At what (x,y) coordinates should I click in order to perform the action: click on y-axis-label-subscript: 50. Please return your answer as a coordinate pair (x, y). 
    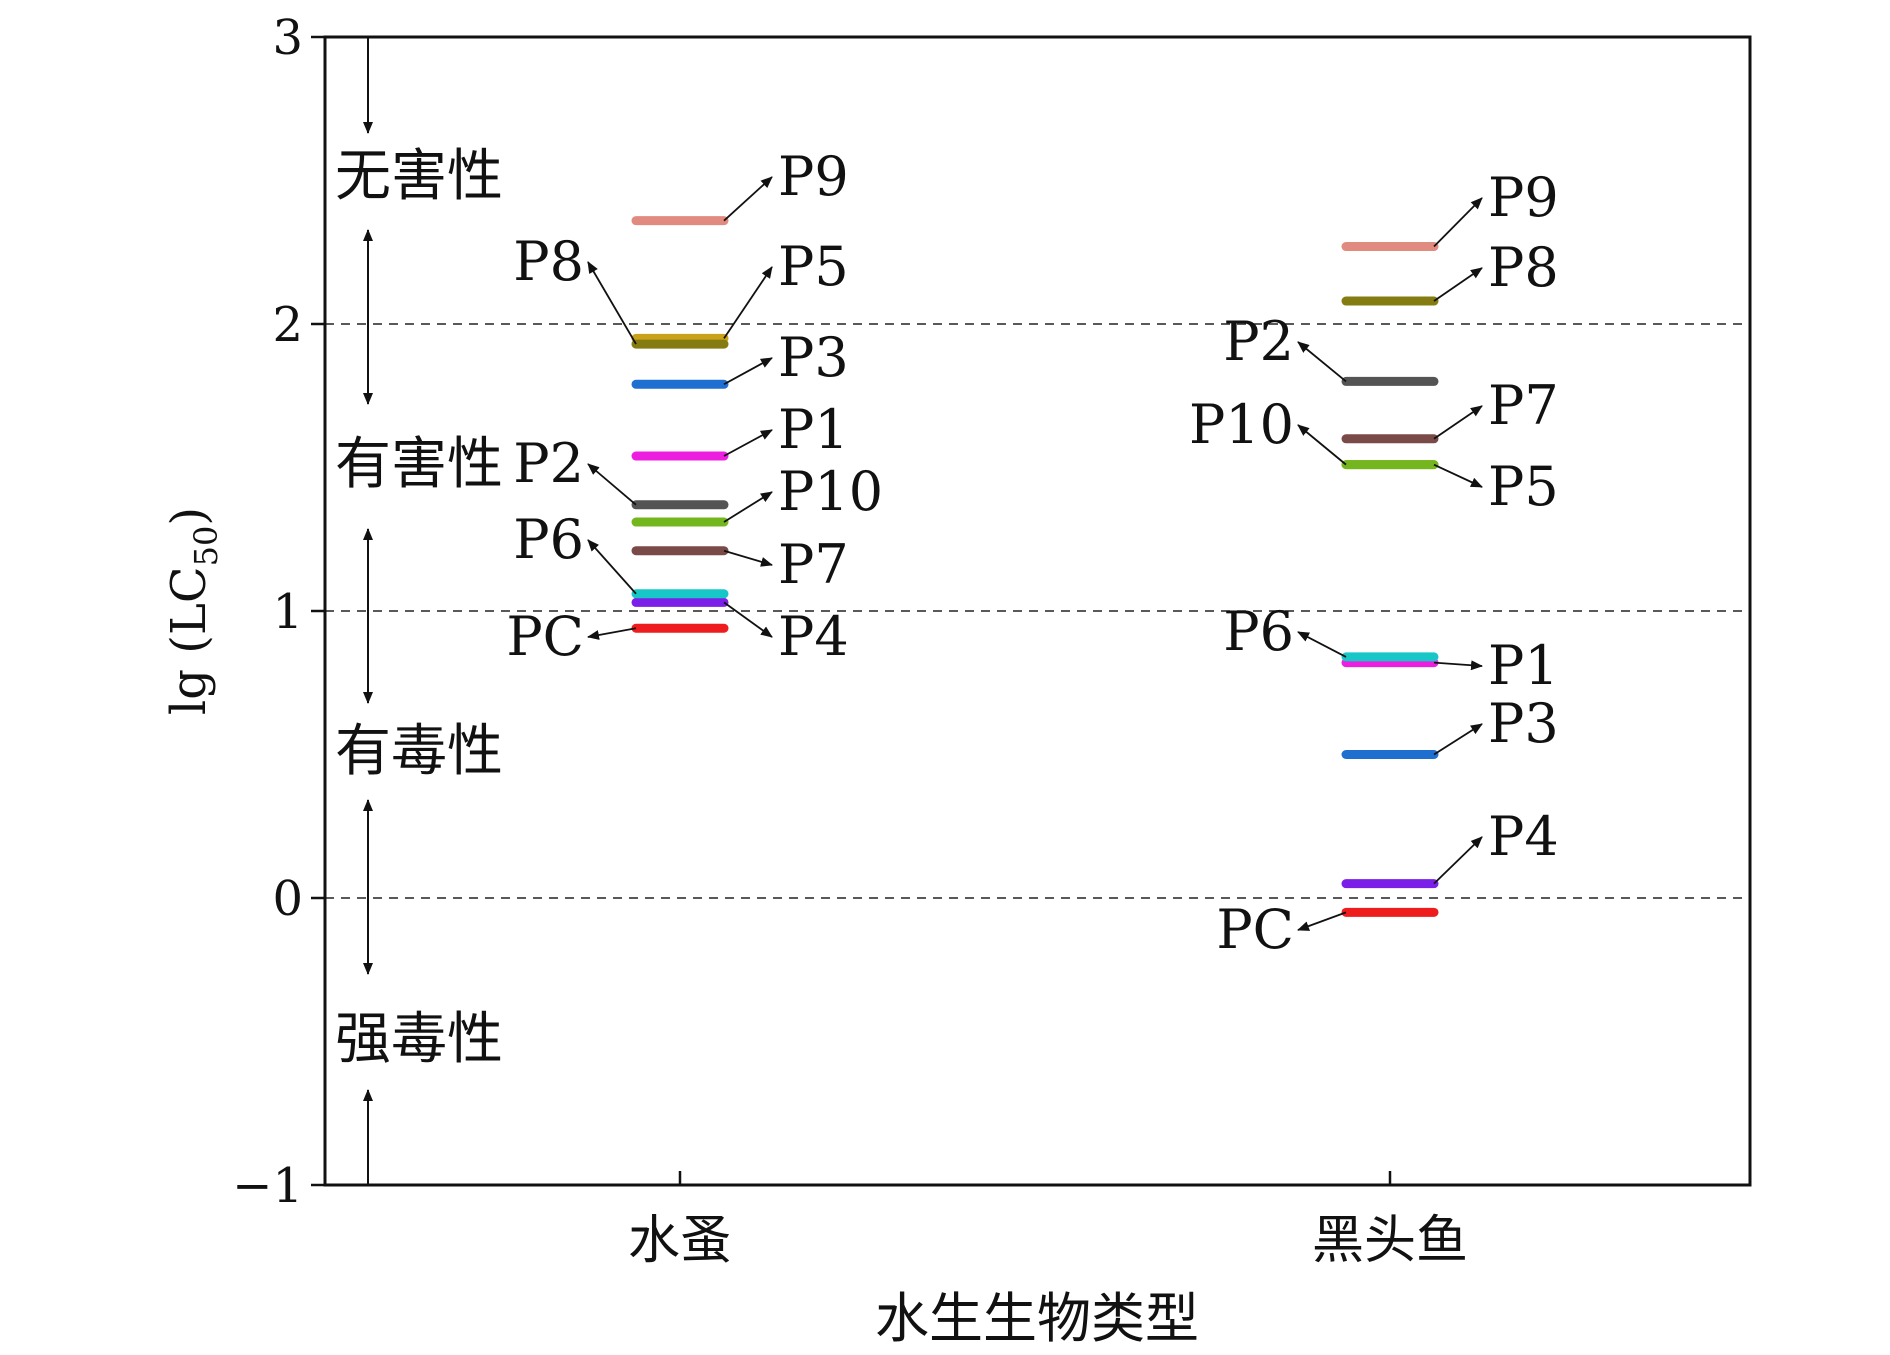
    Looking at the image, I should click on (206, 546).